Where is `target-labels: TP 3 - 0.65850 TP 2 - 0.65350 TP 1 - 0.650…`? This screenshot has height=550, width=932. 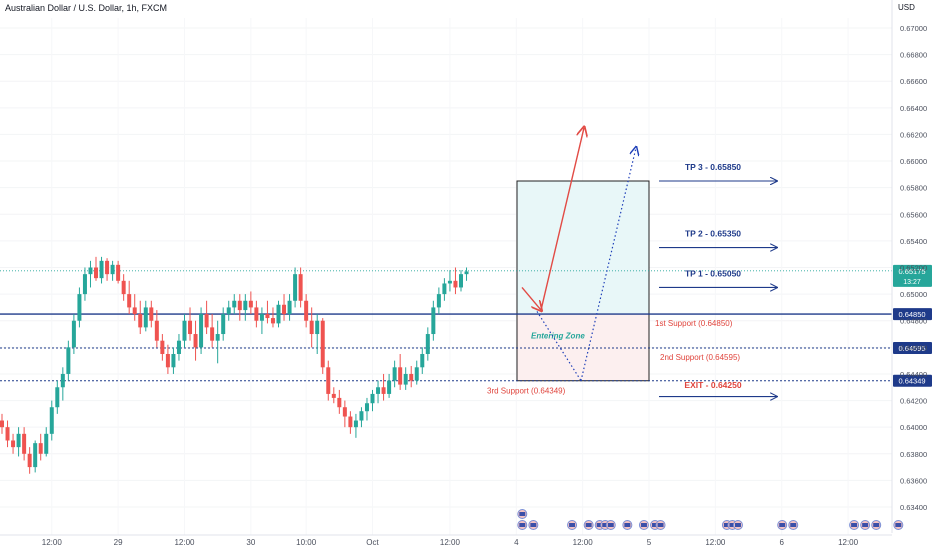
target-labels: TP 3 - 0.65850 TP 2 - 0.65350 TP 1 - 0.650… is located at coordinates (718, 279).